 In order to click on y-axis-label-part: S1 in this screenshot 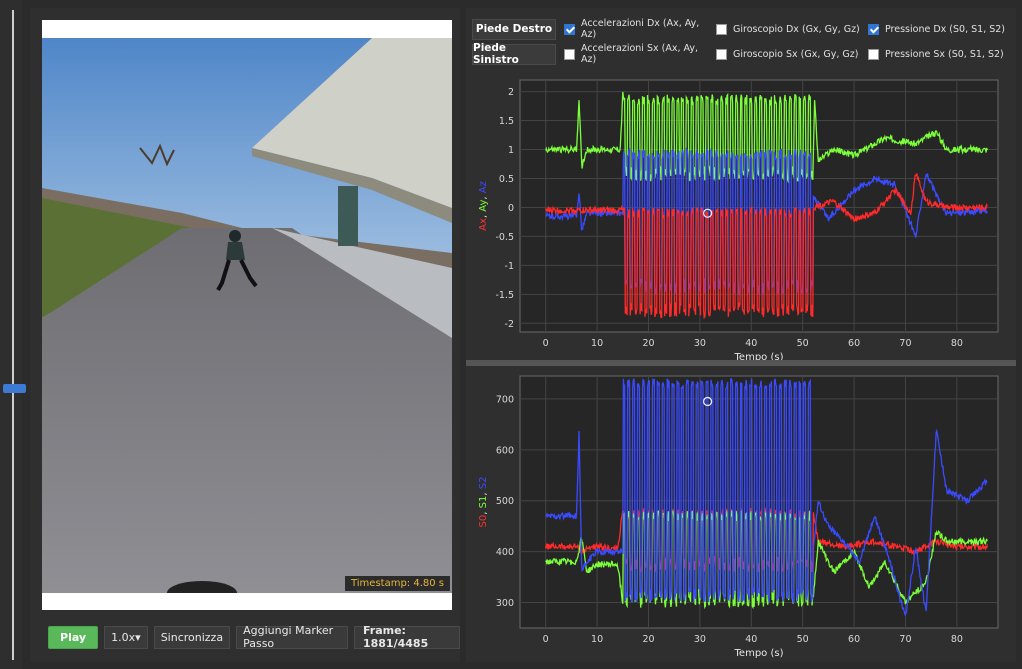, I will do `click(483, 502)`.